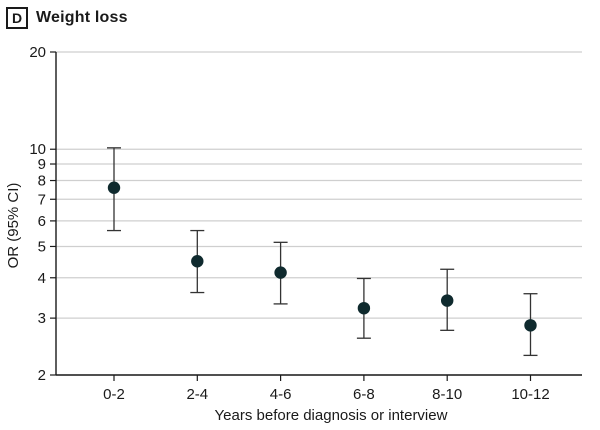 This screenshot has width=600, height=430. What do you see at coordinates (42, 181) in the screenshot?
I see `y-tick-label: 8` at bounding box center [42, 181].